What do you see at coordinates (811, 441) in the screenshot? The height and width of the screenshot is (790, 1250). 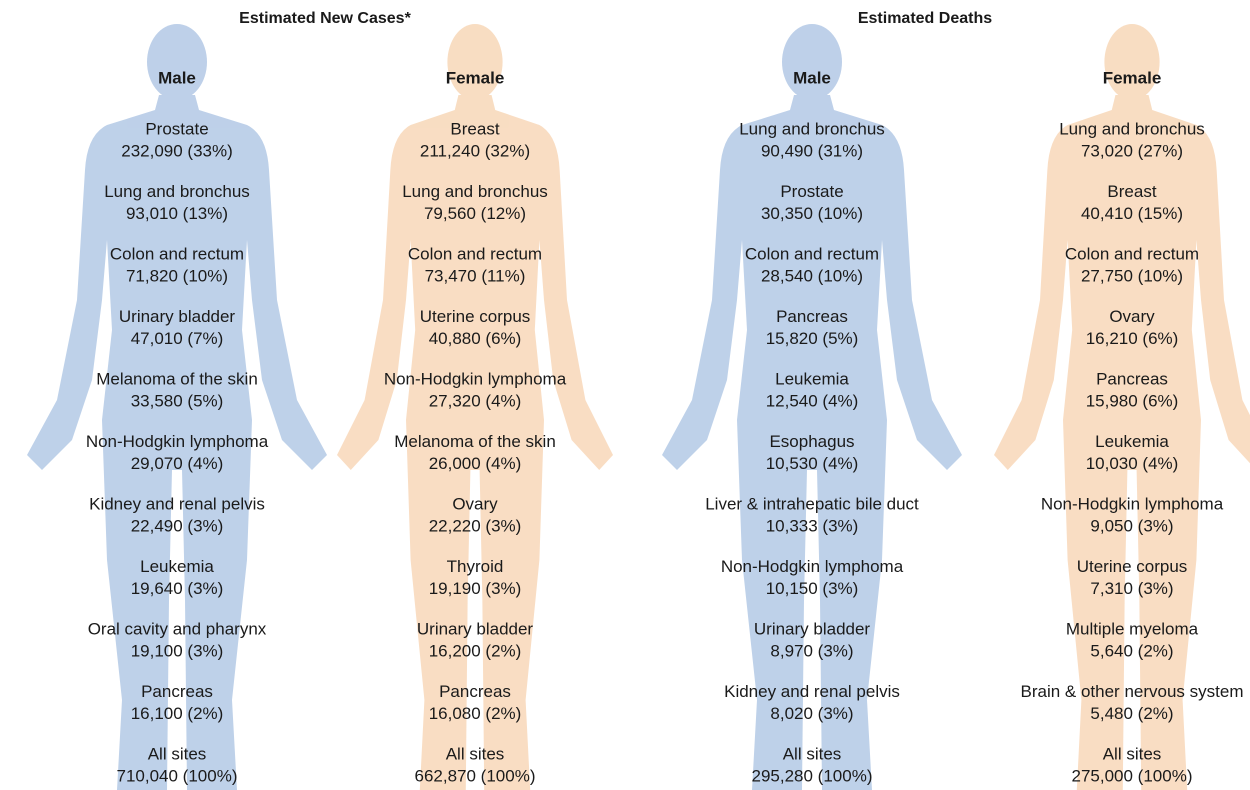 I see `cancer-site: Esophagus` at bounding box center [811, 441].